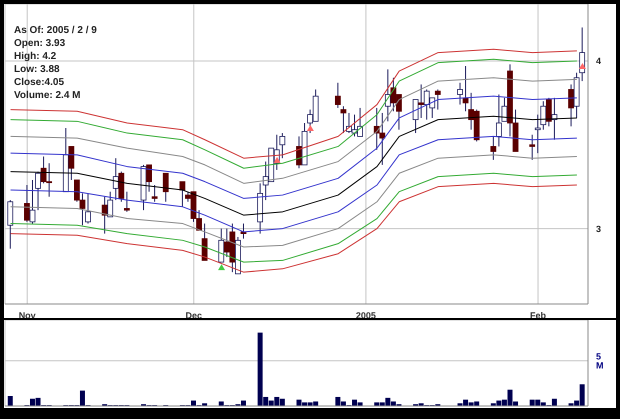  What do you see at coordinates (599, 229) in the screenshot?
I see `y-tick-label: 3` at bounding box center [599, 229].